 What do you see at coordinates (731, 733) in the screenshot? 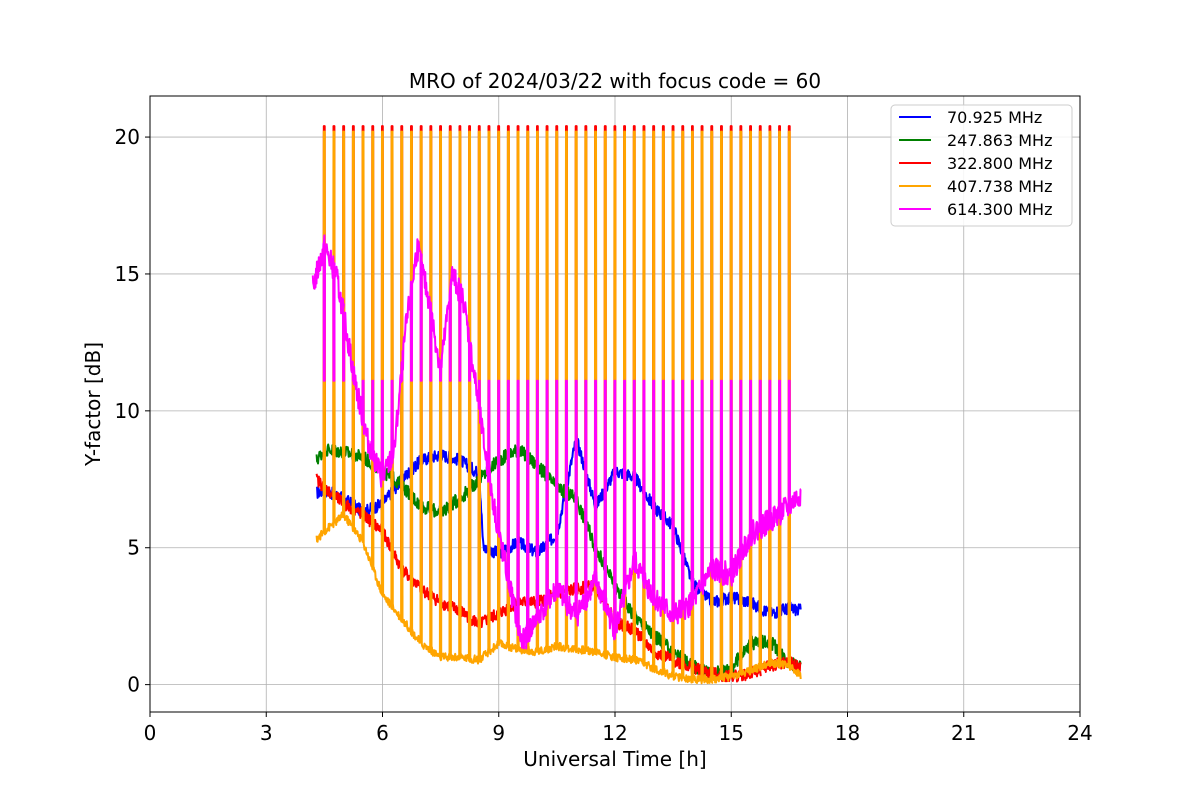
I see `x-tick-label: 15` at bounding box center [731, 733].